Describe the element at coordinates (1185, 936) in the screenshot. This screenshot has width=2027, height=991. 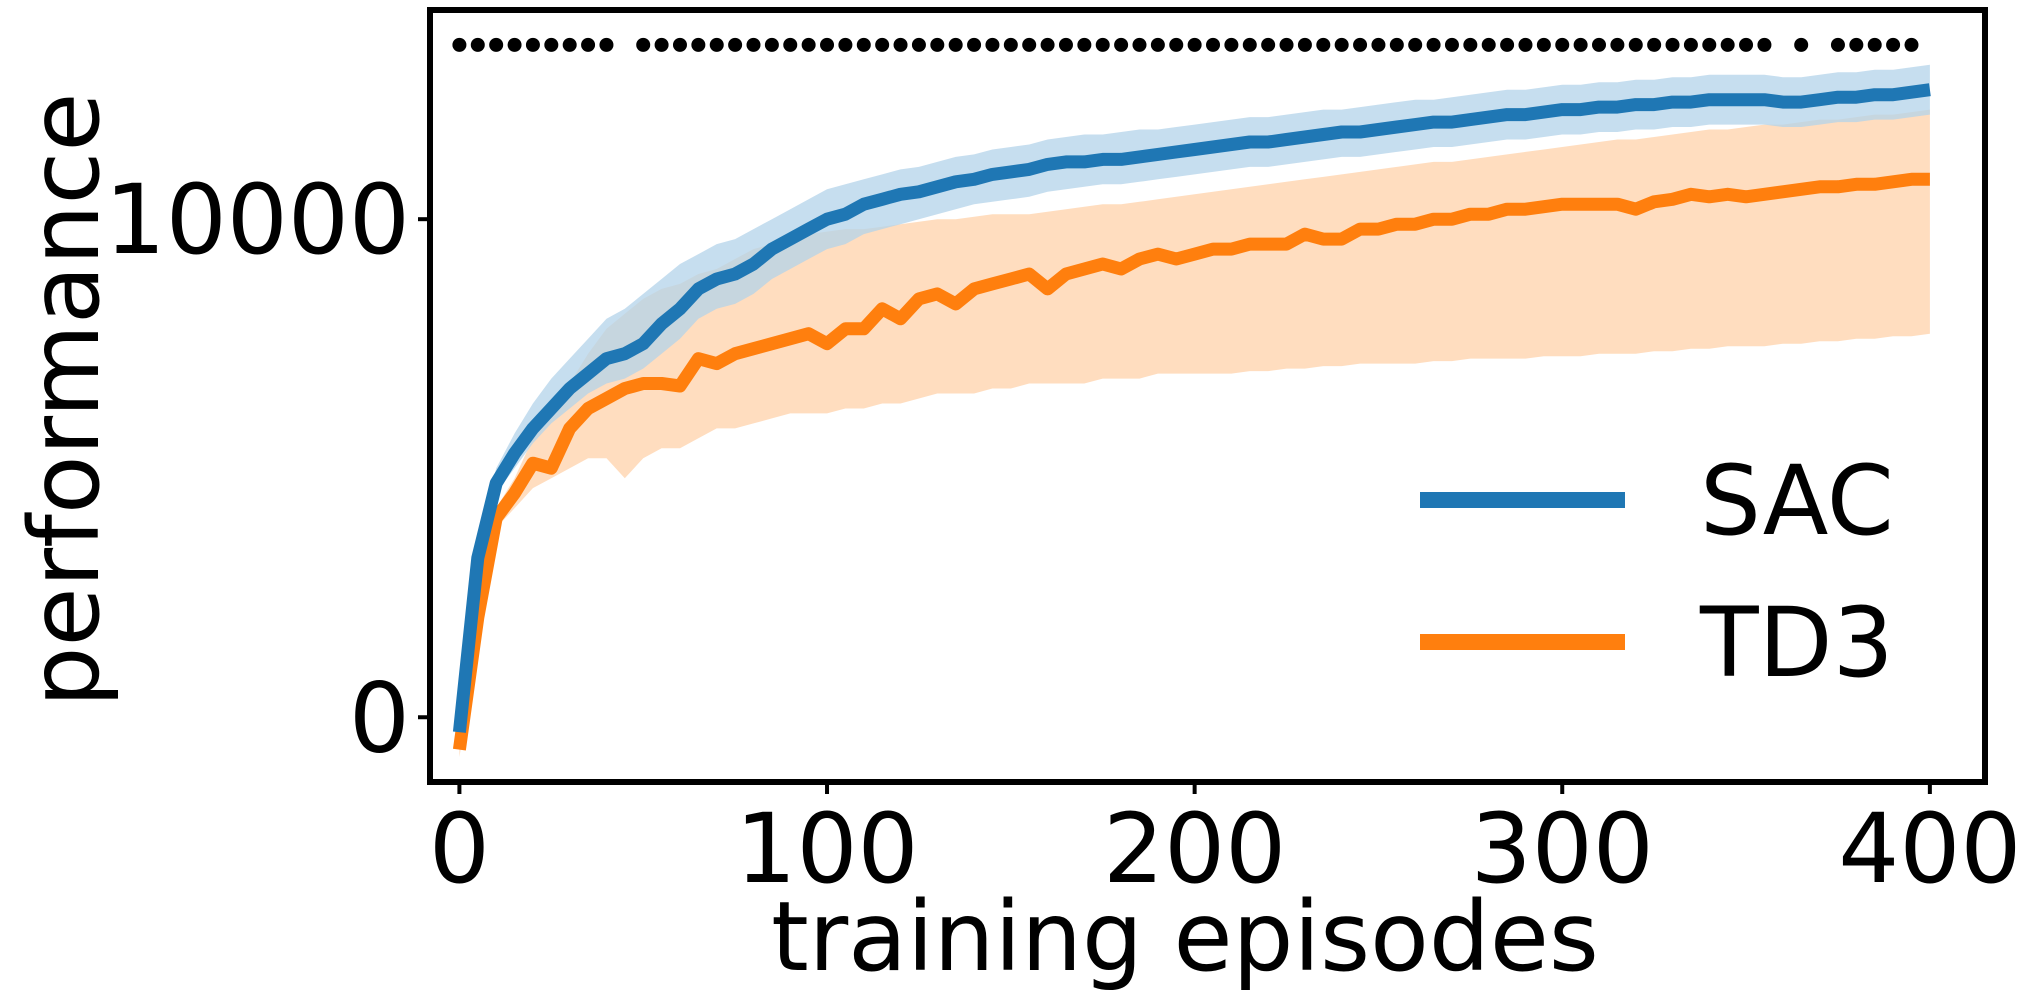
I see `x-axis-label: training episodes` at that location.